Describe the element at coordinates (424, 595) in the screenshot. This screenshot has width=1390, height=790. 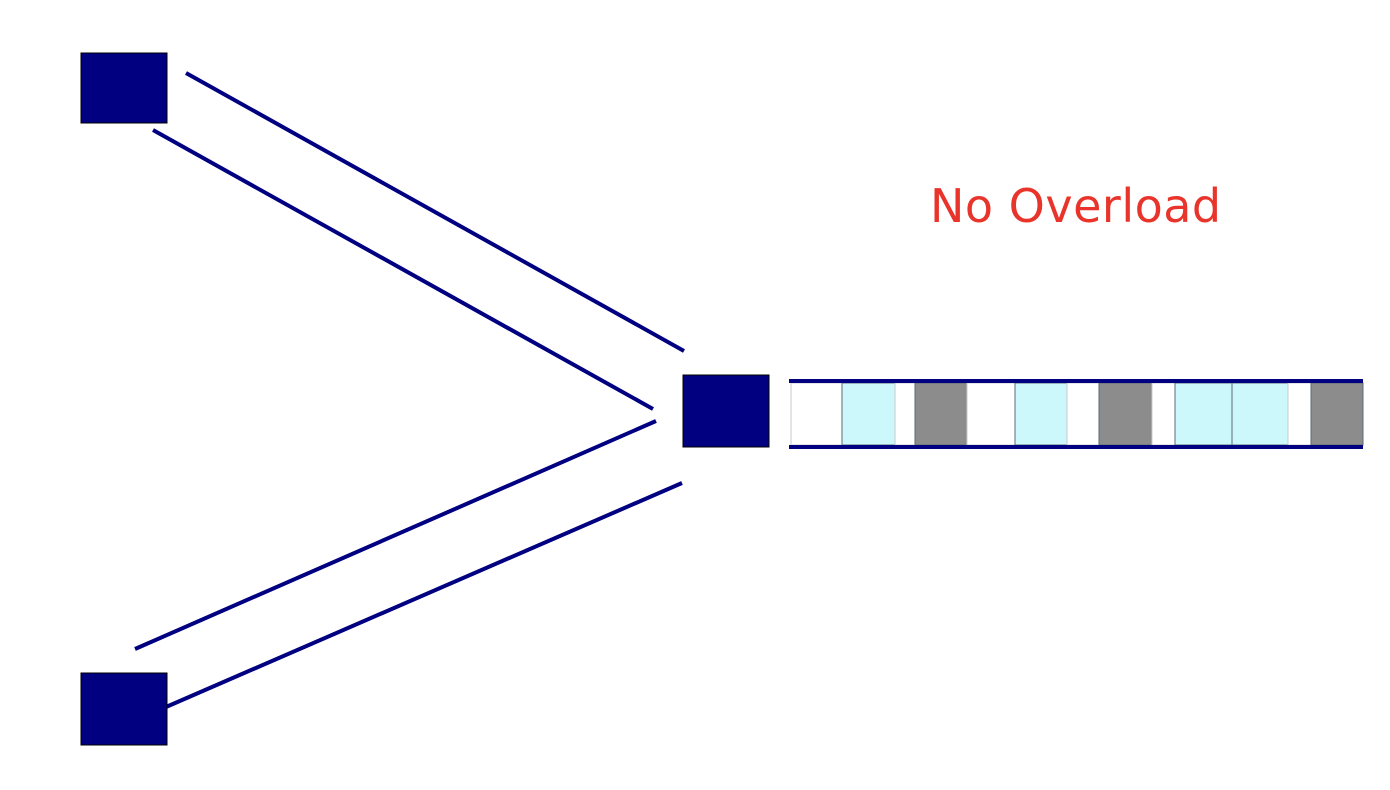
I see `link-bottom-outer` at that location.